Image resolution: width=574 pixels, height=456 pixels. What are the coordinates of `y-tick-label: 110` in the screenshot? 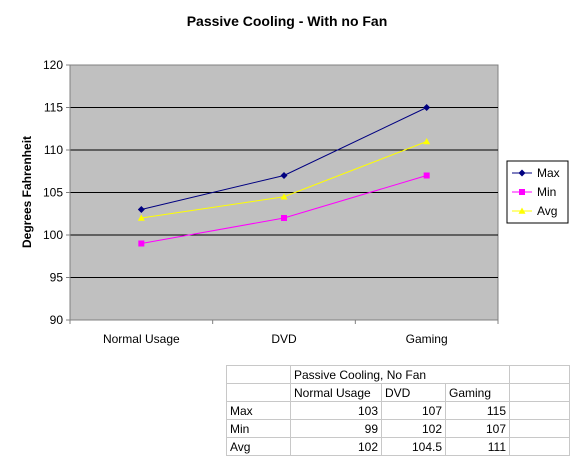 It's located at (53, 150).